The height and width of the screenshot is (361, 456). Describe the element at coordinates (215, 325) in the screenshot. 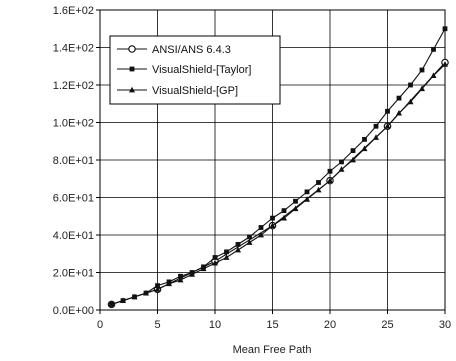

I see `x-tick-label: 10` at that location.